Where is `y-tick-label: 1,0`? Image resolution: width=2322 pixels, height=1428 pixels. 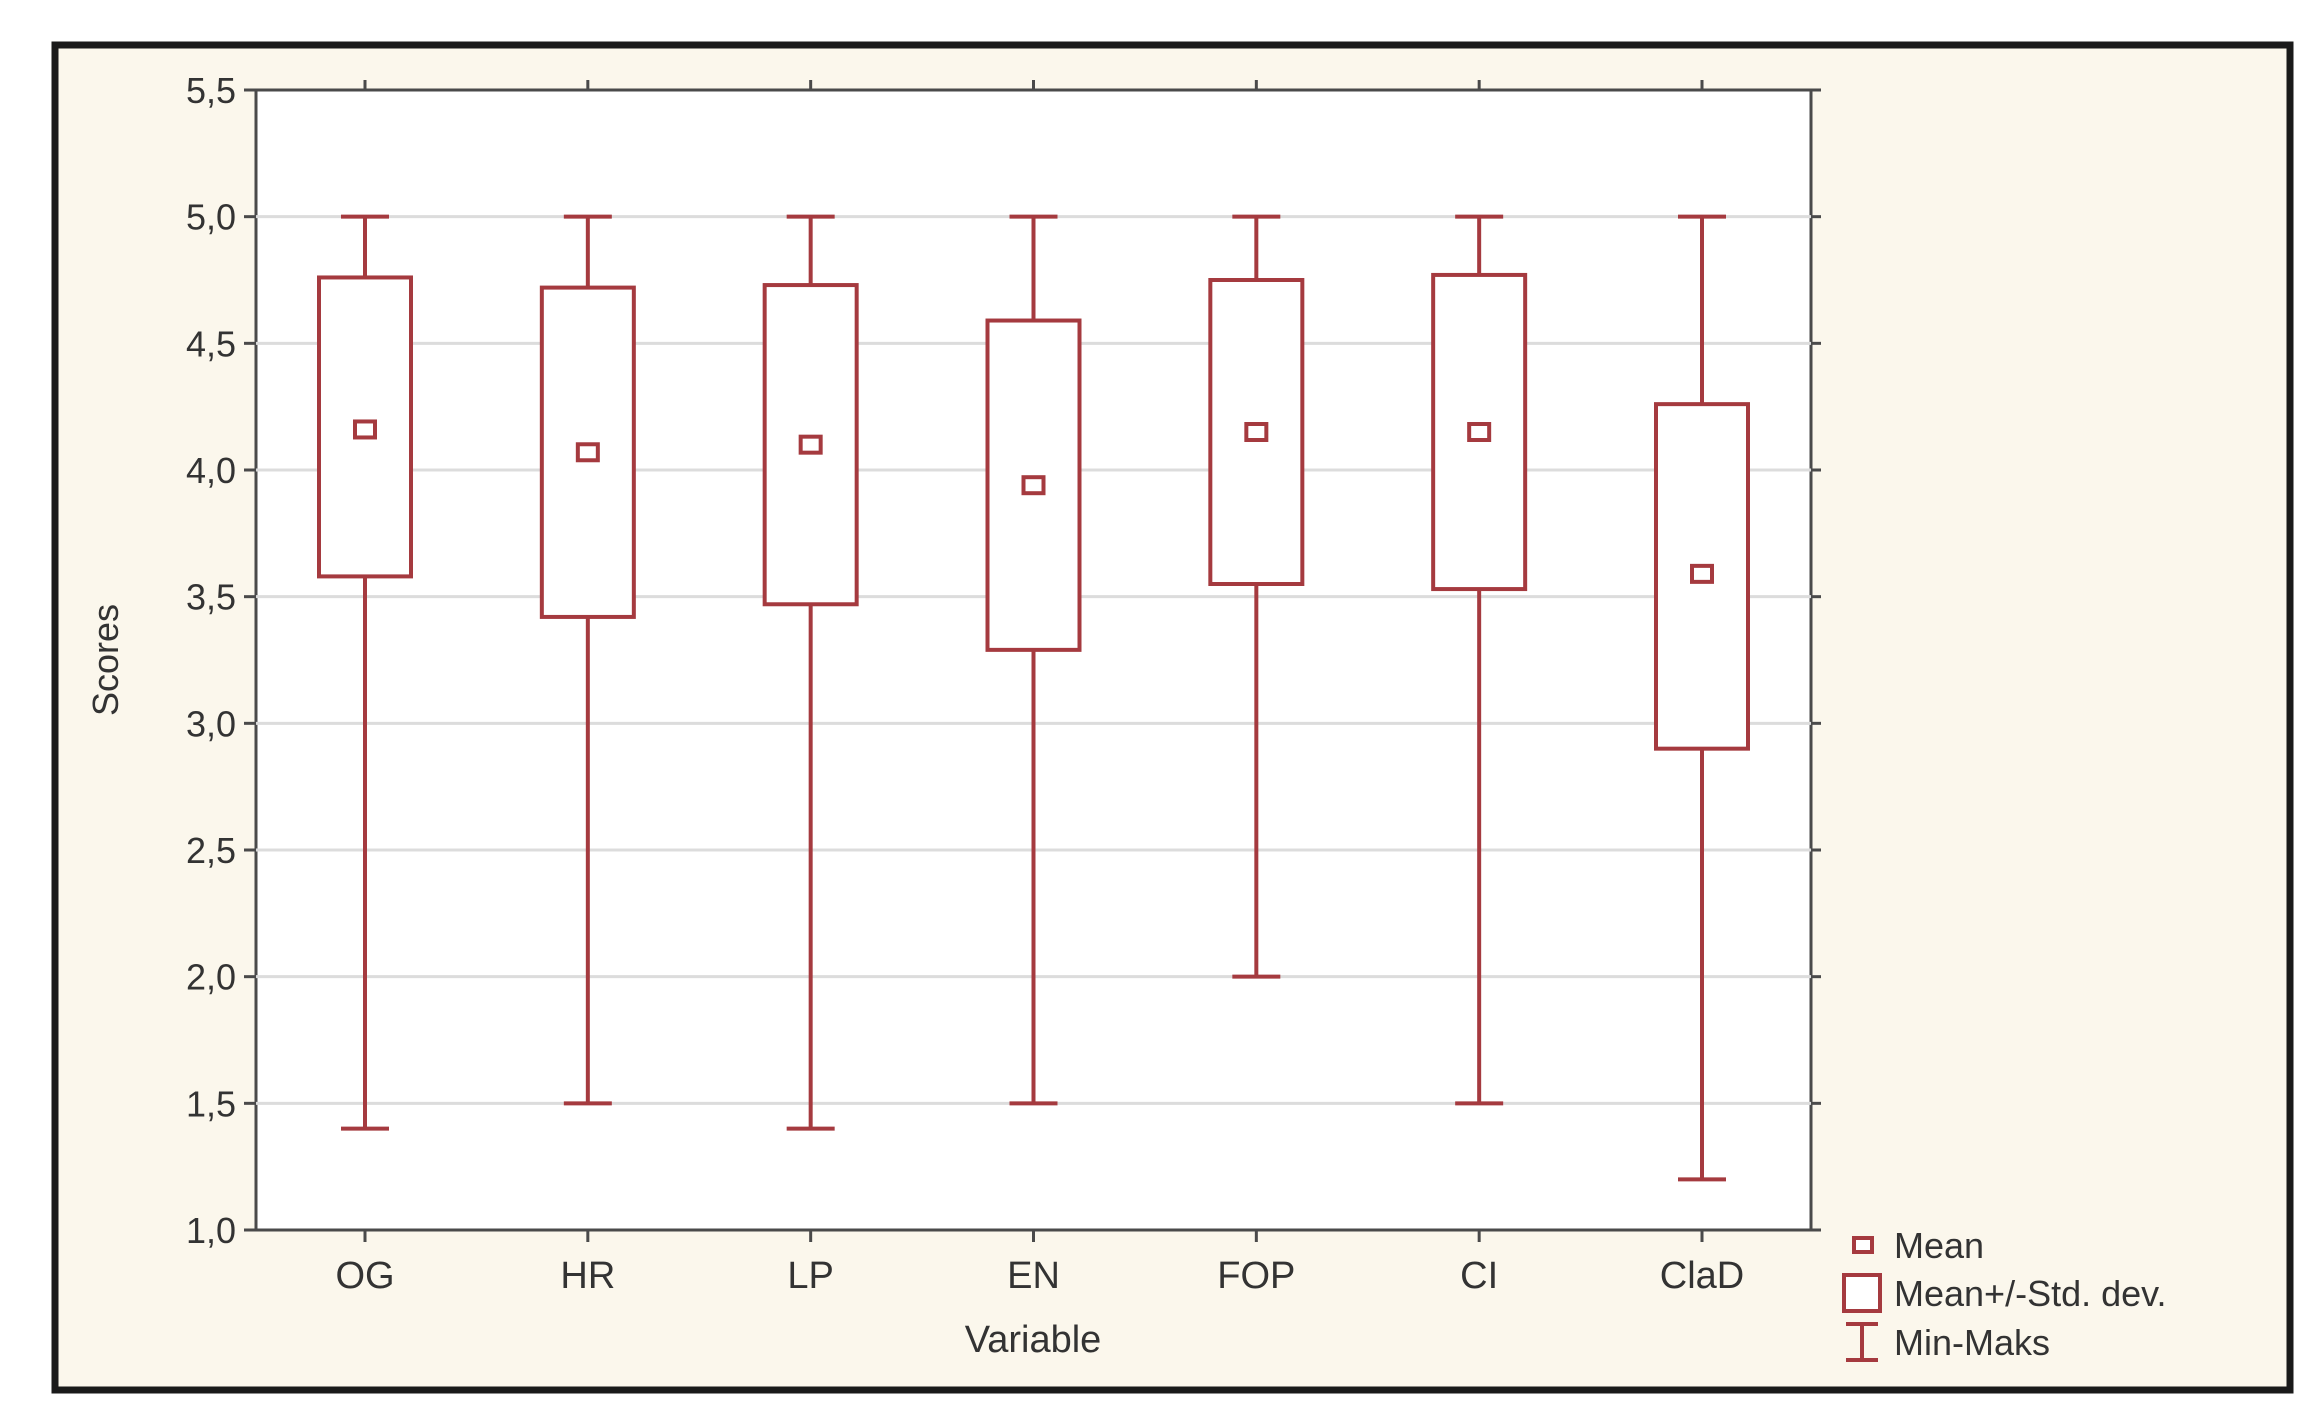
y-tick-label: 1,0 is located at coordinates (211, 1230).